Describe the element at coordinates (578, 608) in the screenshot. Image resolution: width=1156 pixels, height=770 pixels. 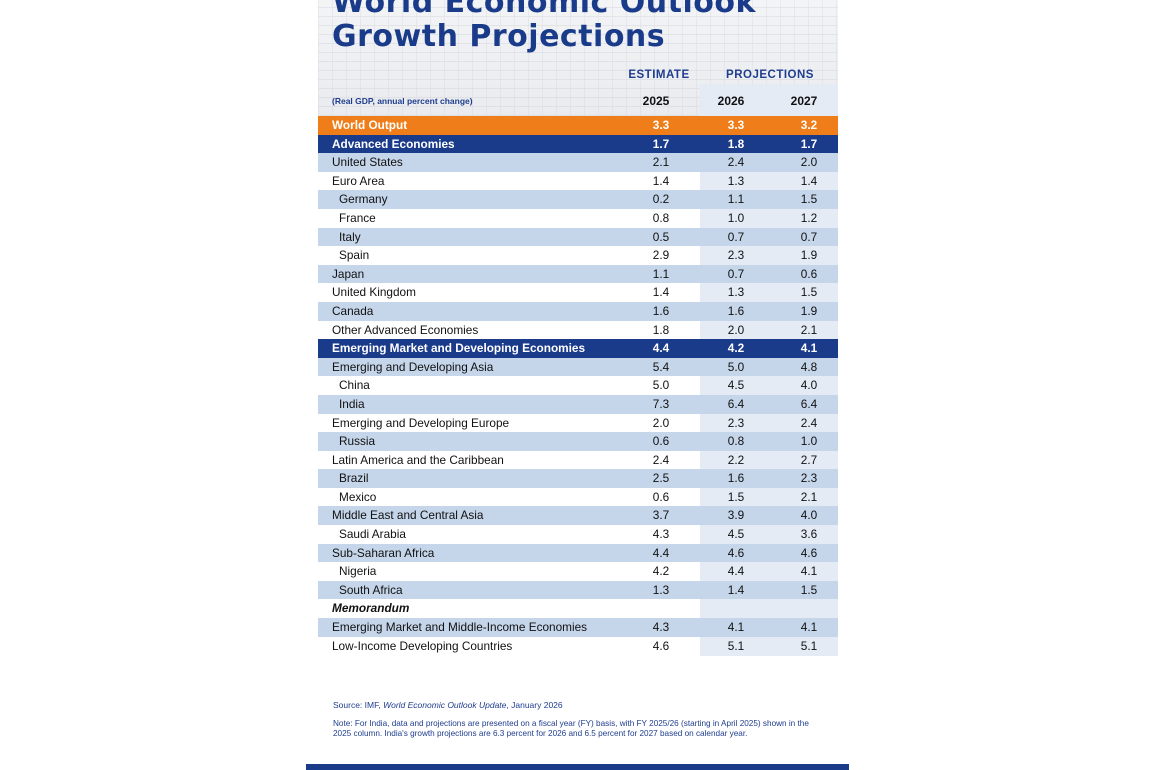
I see `table-row: Memorandum` at that location.